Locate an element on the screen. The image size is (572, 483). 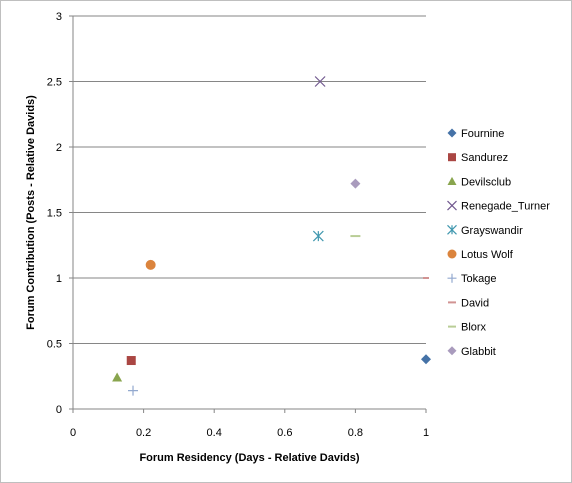
legend-label-lotus-wolf: Lotus Wolf is located at coordinates (487, 255).